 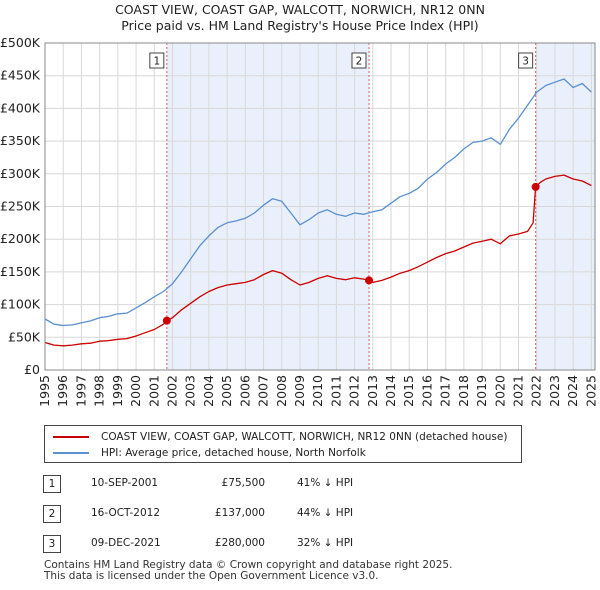 I want to click on x-tick-label: 2024, so click(x=572, y=391).